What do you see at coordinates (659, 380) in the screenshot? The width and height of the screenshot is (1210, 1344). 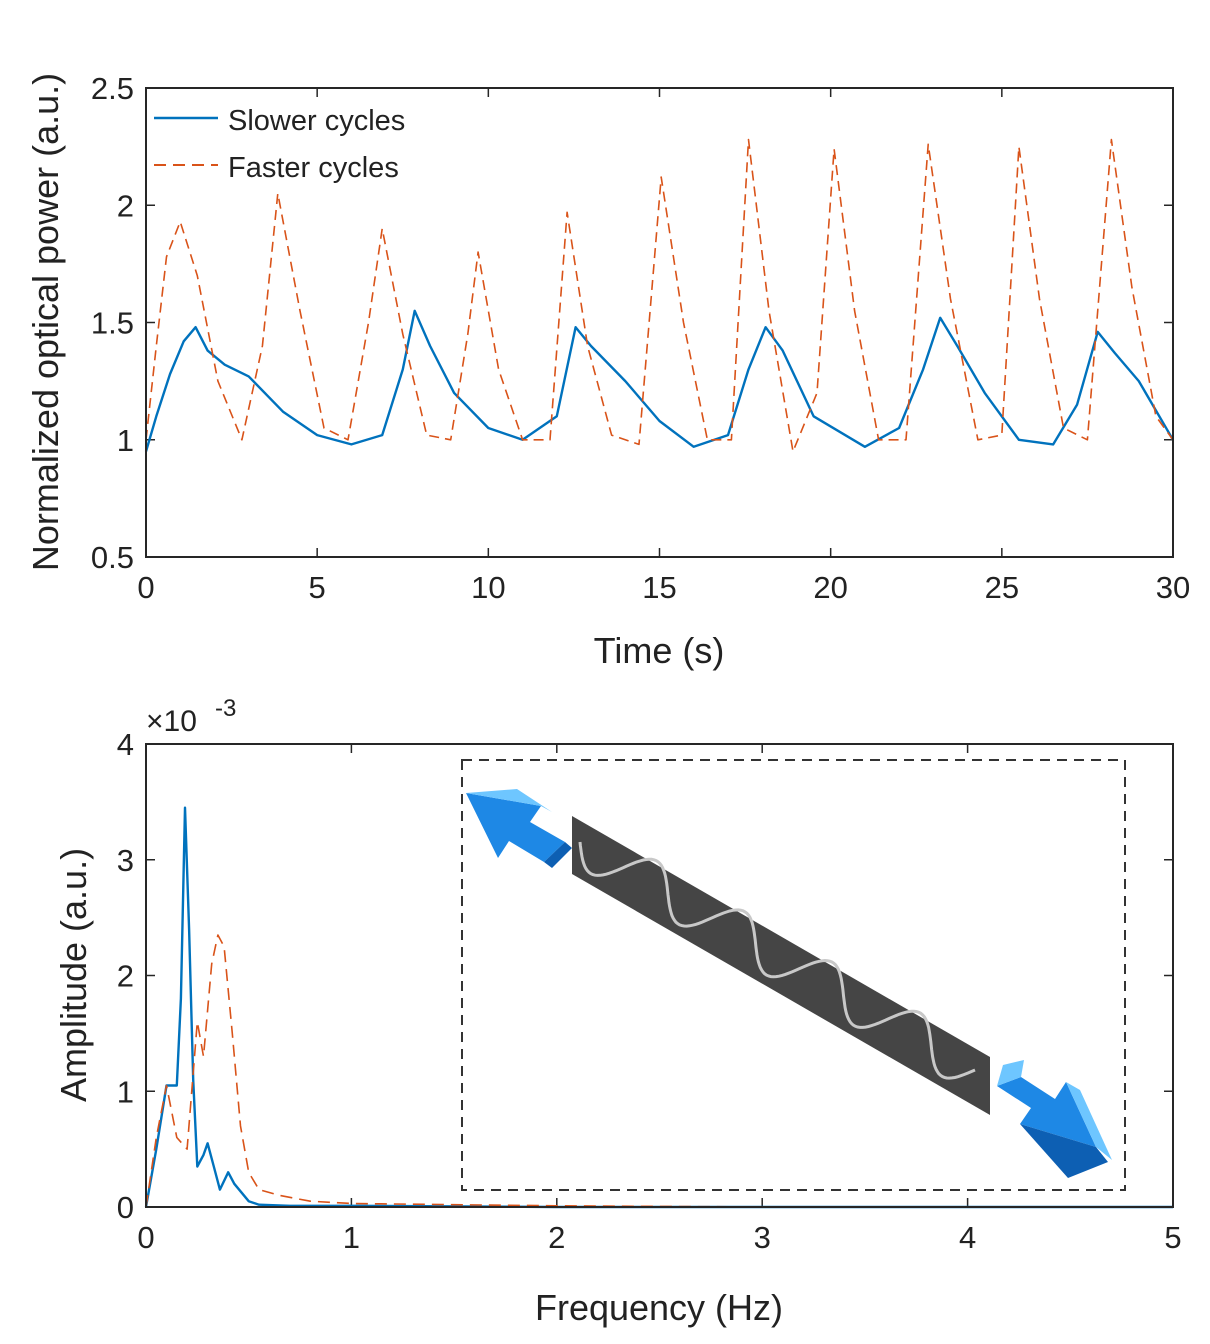 I see `time-series-slower` at bounding box center [659, 380].